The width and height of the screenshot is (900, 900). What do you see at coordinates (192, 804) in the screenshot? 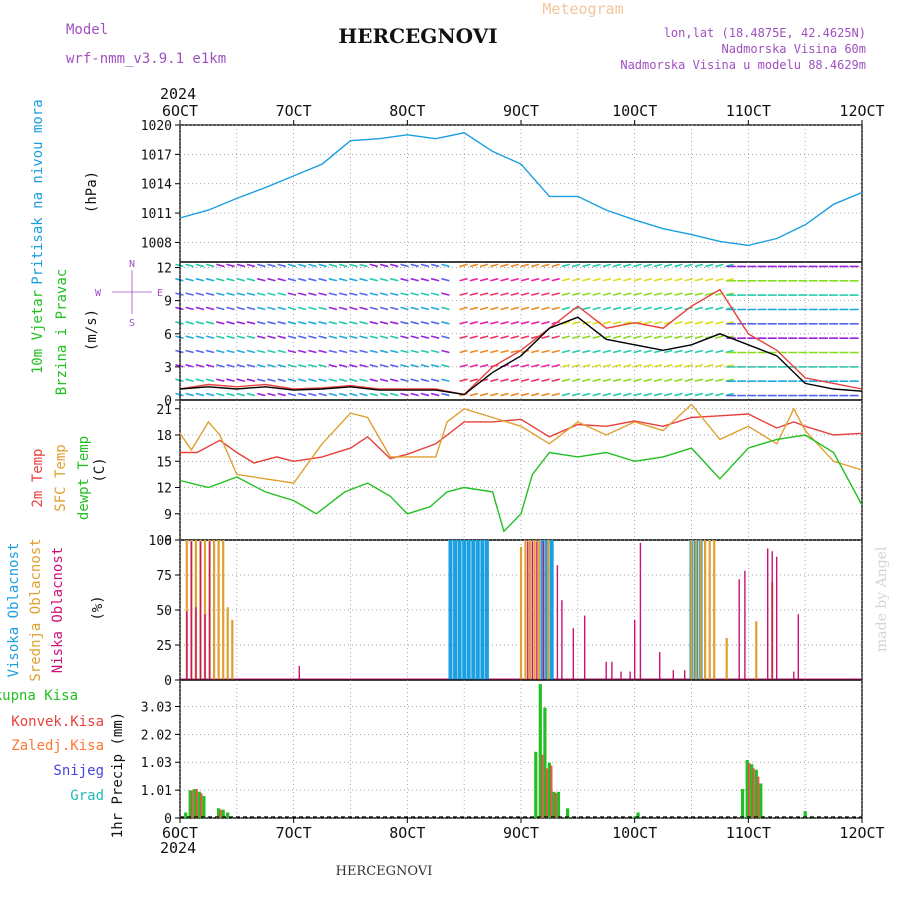
I see `conv_precip-bar` at bounding box center [192, 804].